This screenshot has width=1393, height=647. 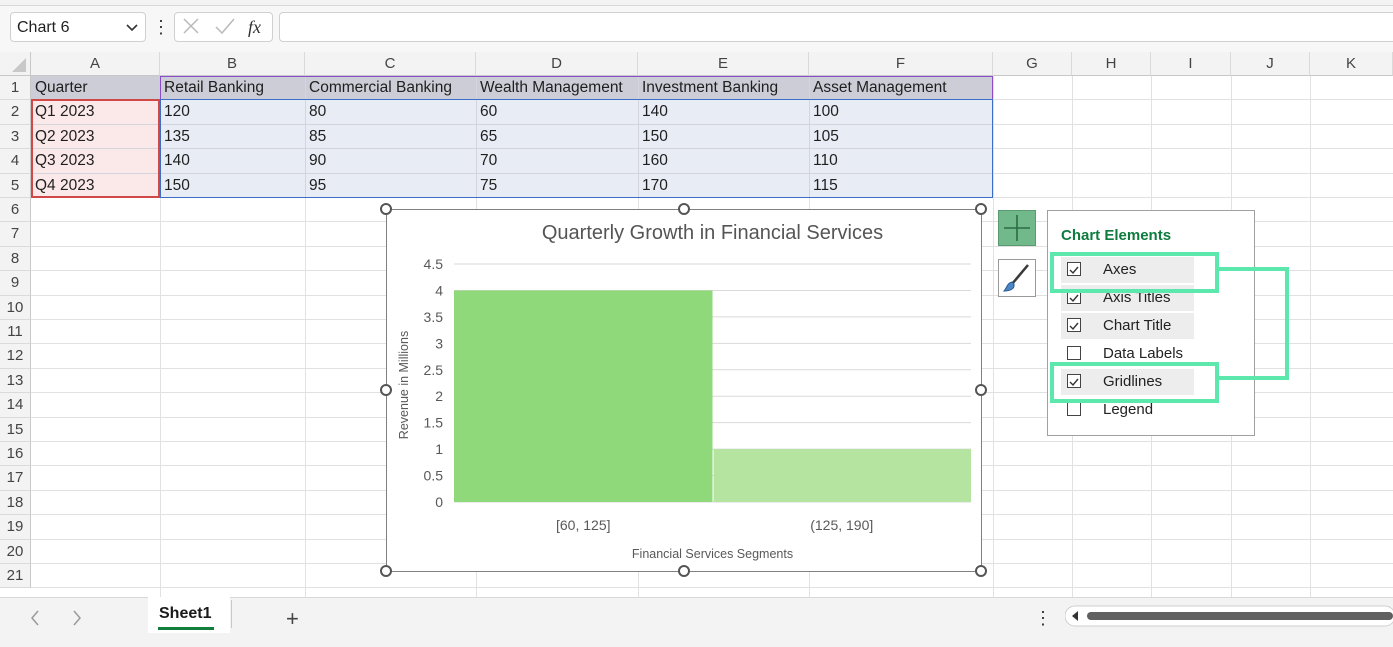 What do you see at coordinates (132, 27) in the screenshot?
I see `chevron-down-icon` at bounding box center [132, 27].